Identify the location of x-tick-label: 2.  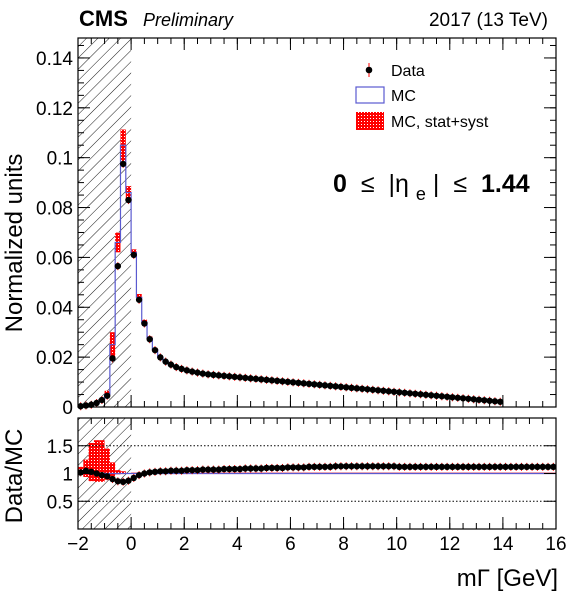
(184, 544).